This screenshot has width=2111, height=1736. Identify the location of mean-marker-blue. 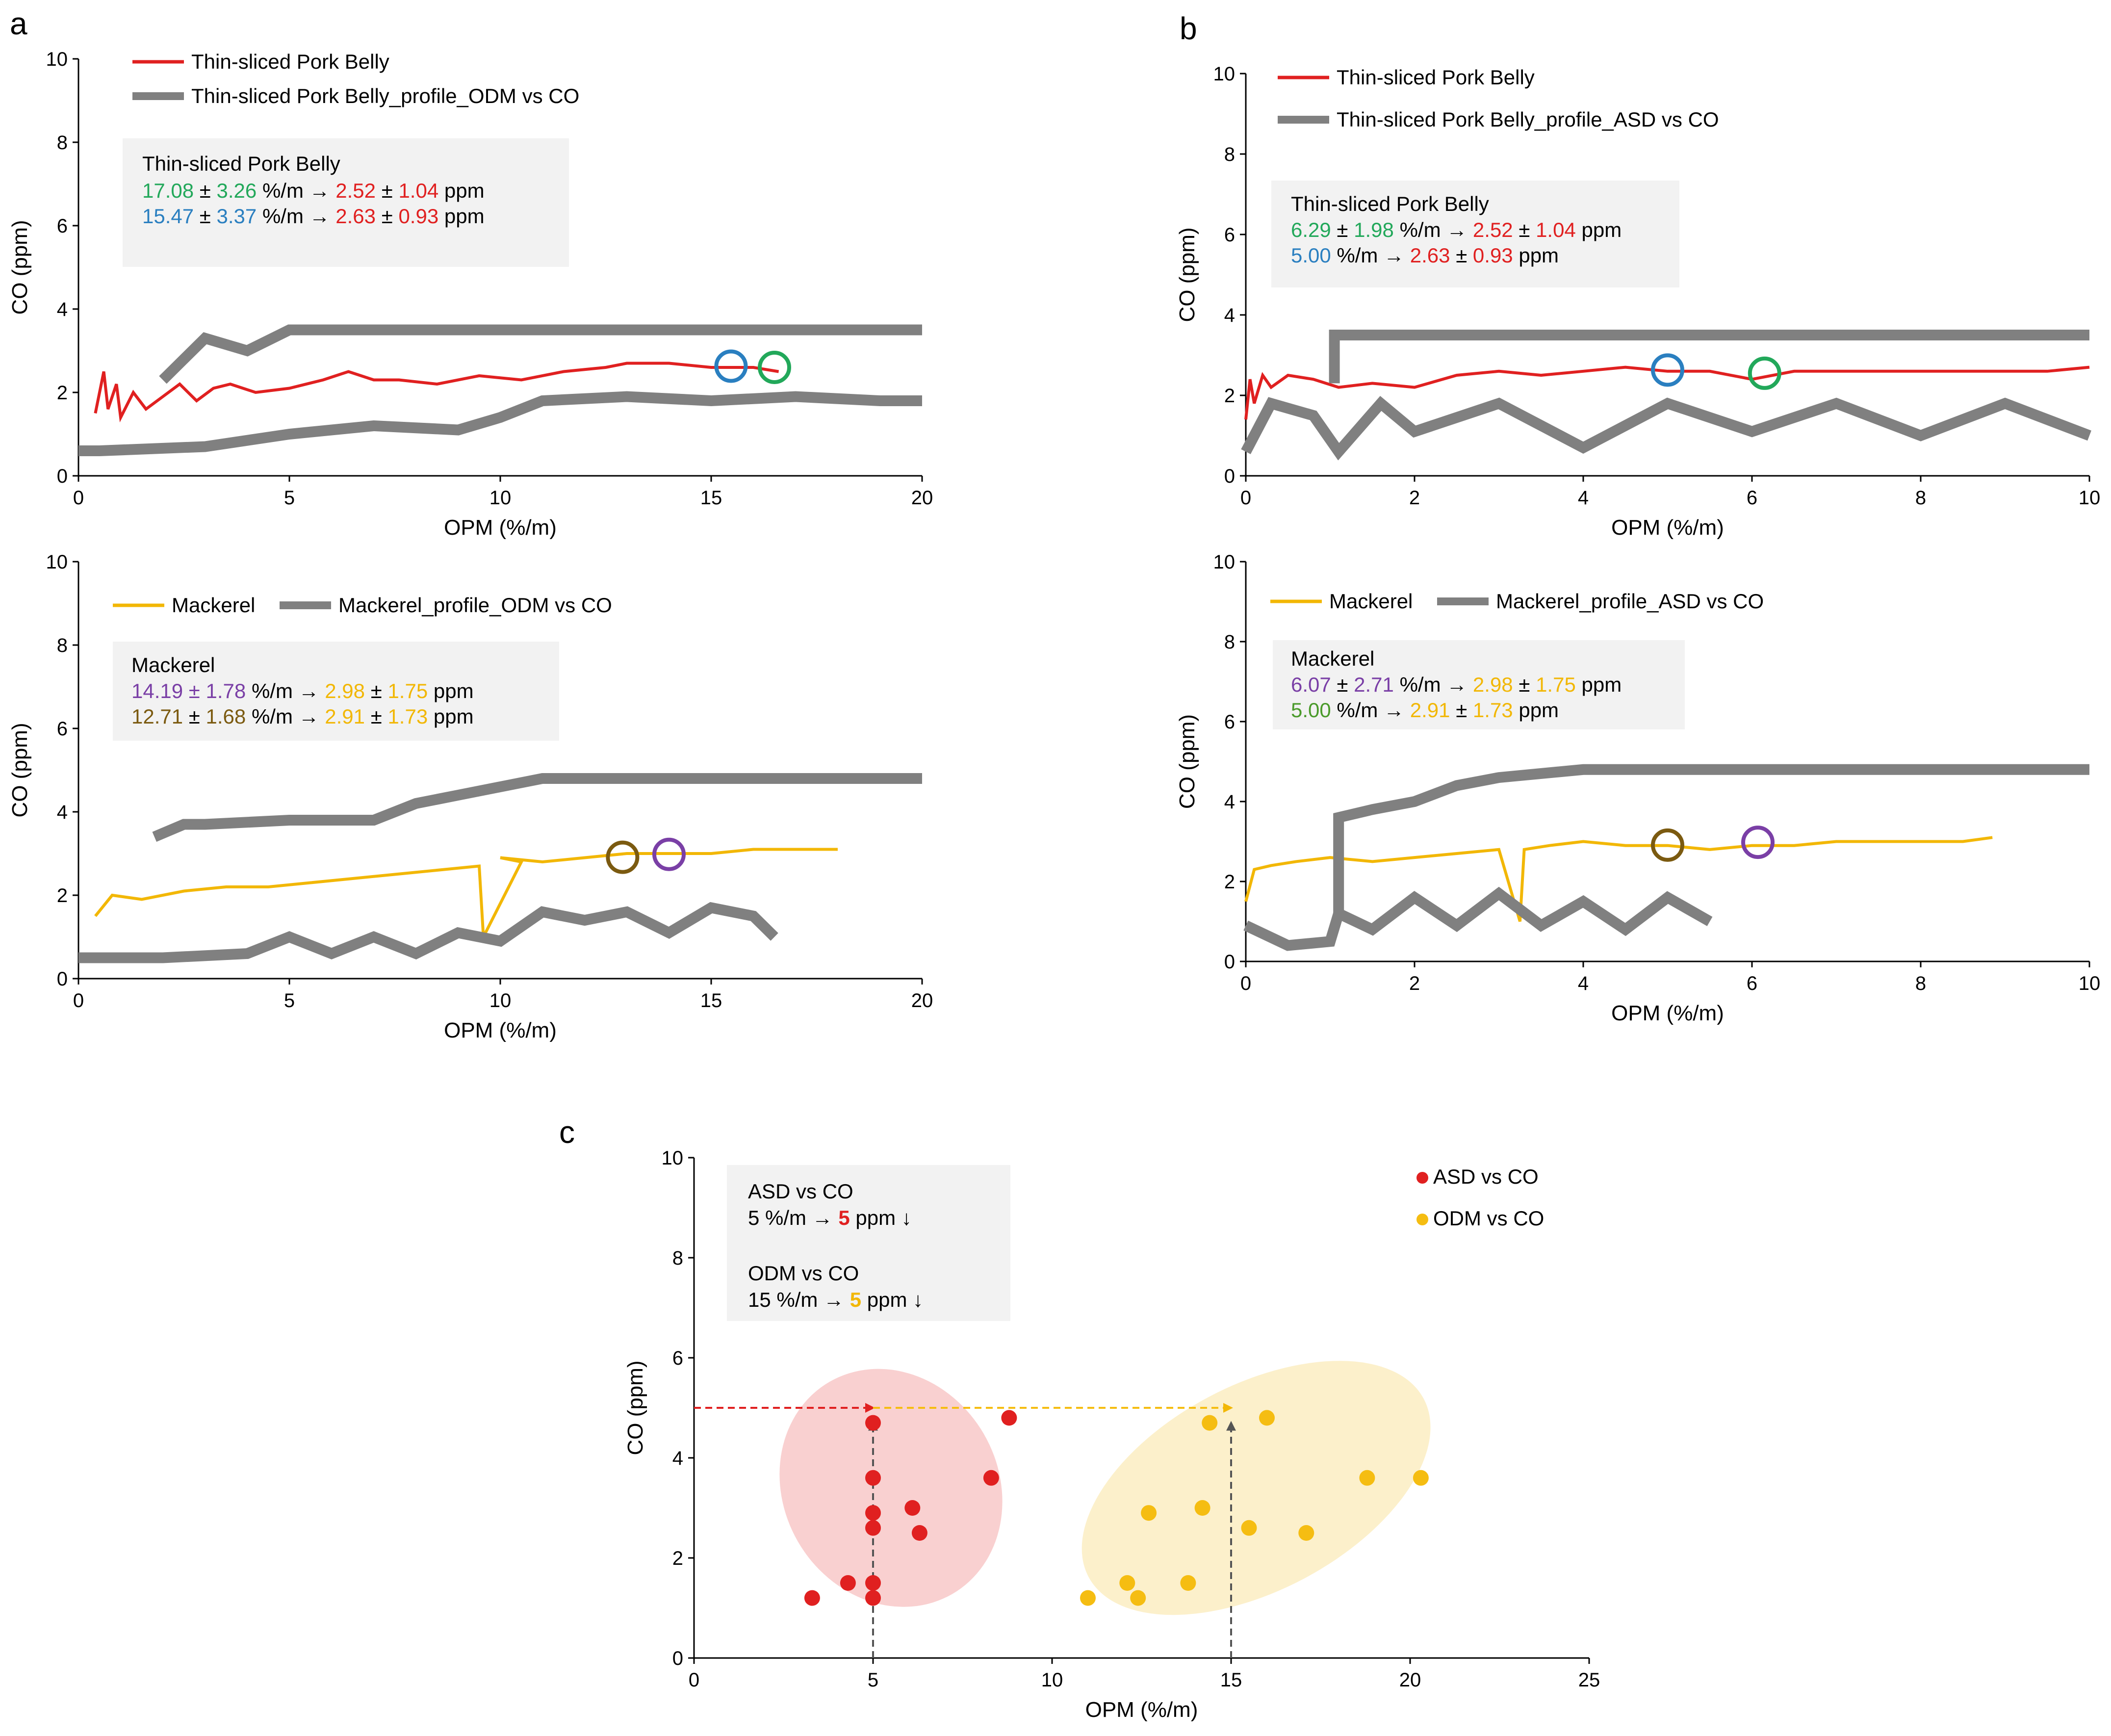
(731, 366).